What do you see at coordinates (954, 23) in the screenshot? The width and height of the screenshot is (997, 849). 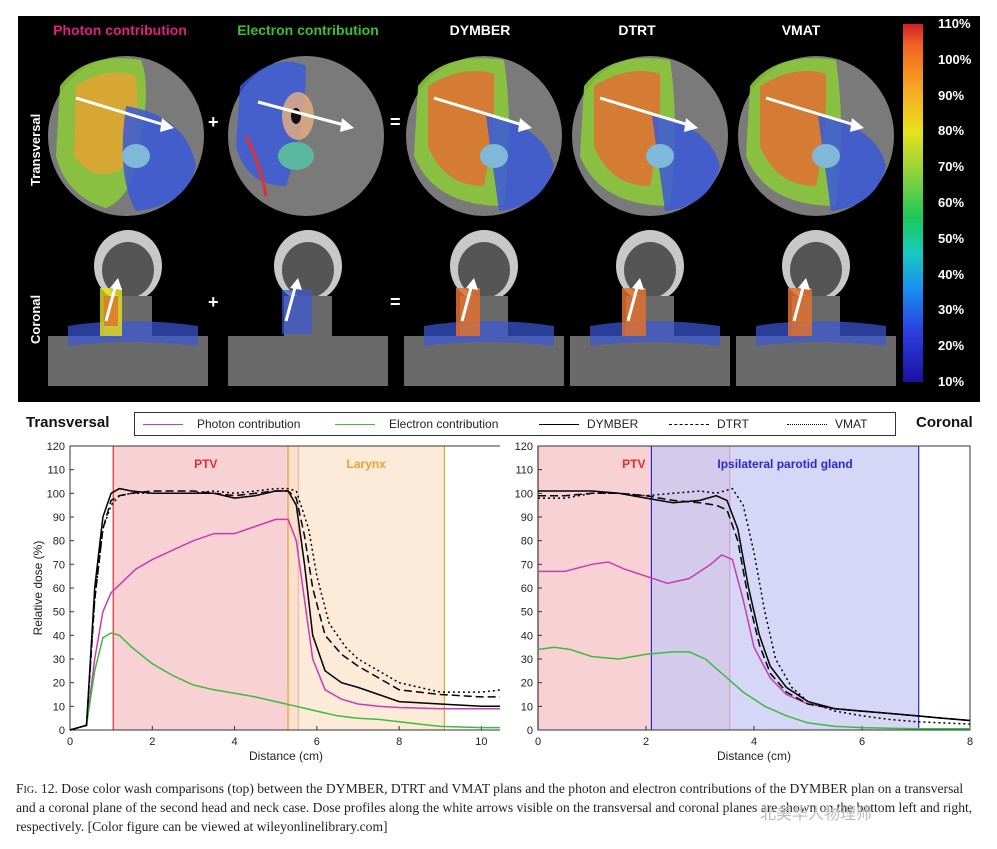 I see `colorbar-tick-label: 110%` at bounding box center [954, 23].